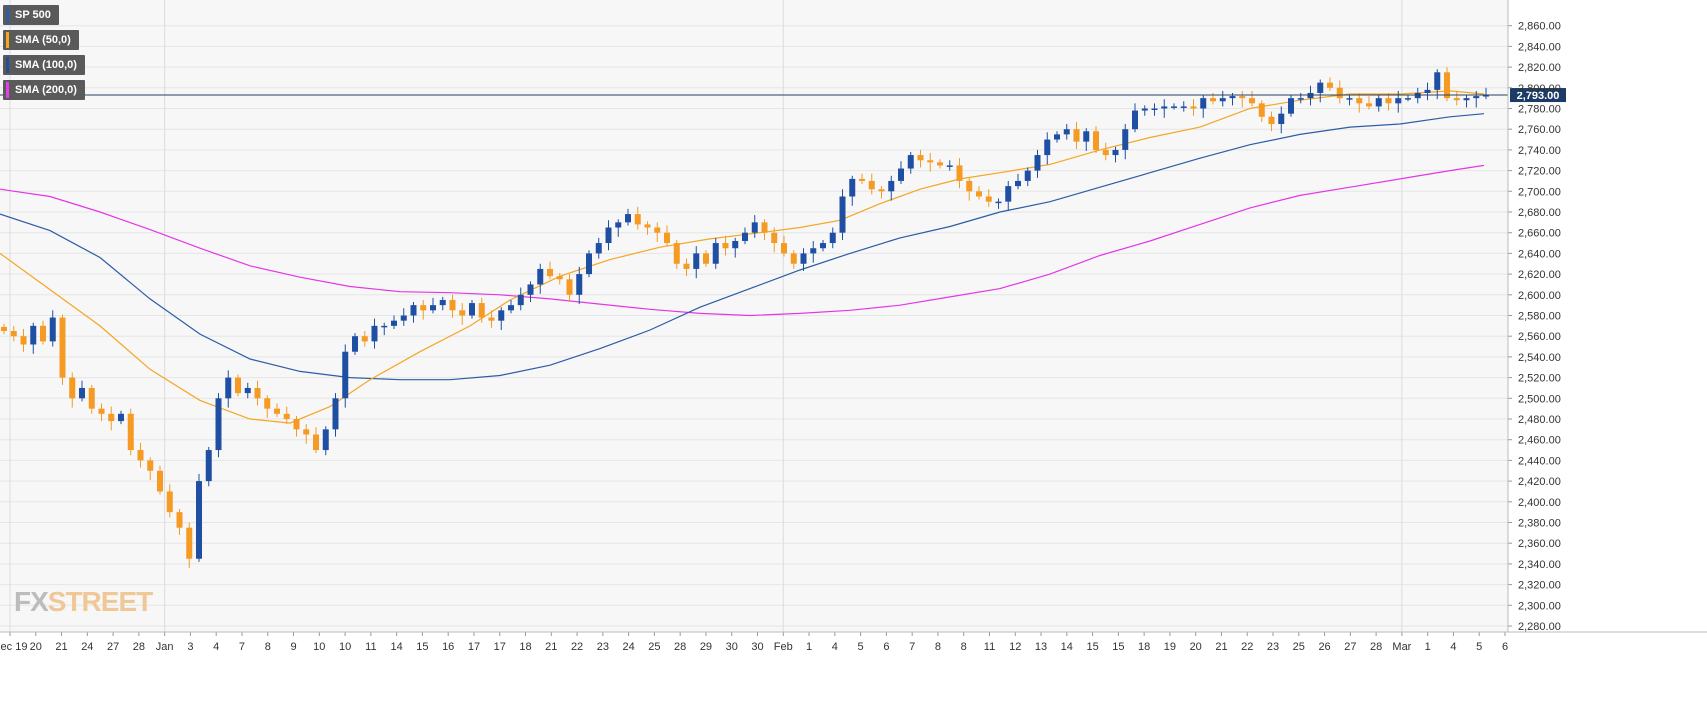 The width and height of the screenshot is (1707, 717). What do you see at coordinates (319, 647) in the screenshot?
I see `x-tick-label: 10` at bounding box center [319, 647].